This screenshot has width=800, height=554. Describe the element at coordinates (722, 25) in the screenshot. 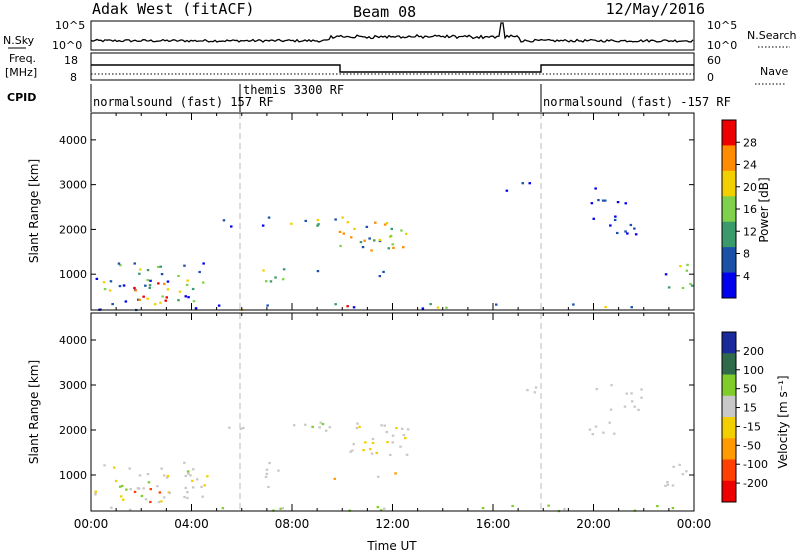

I see `noise-tick-top-right: 10^5` at that location.